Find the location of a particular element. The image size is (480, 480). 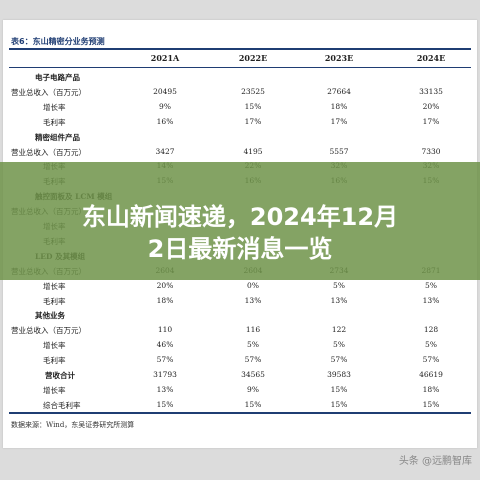

table-cell: 5557 is located at coordinates (339, 151).